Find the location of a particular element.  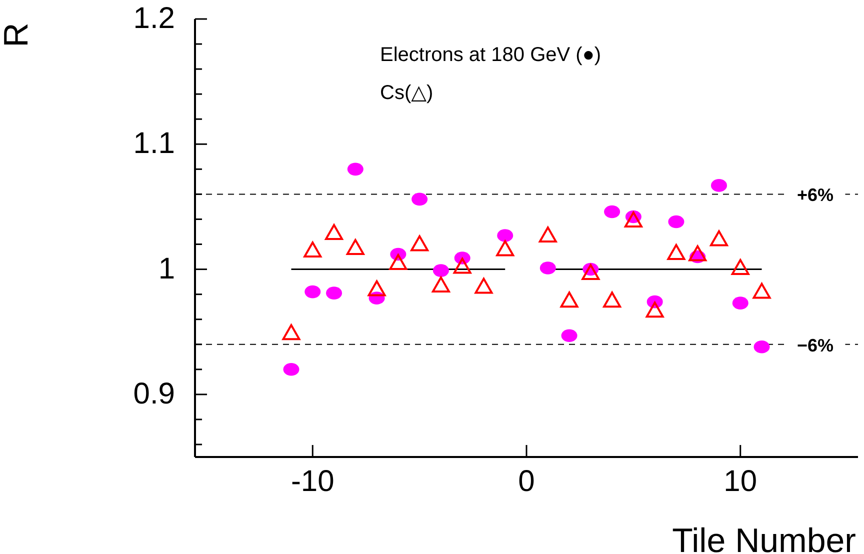

x-tick-label: 0 is located at coordinates (526, 481).